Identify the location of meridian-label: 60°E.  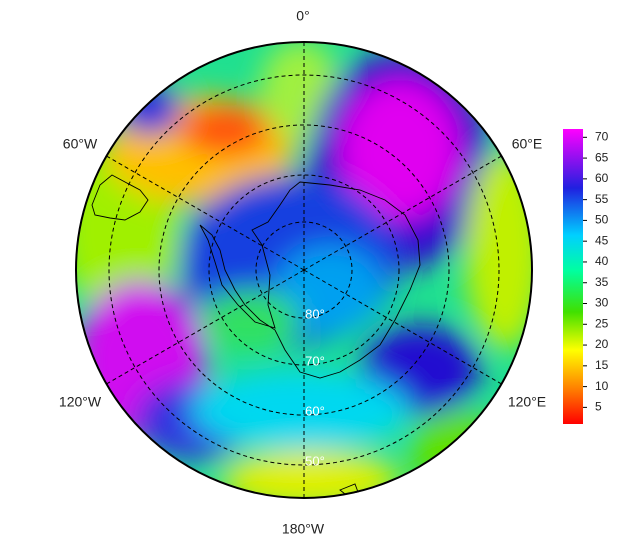
(527, 144).